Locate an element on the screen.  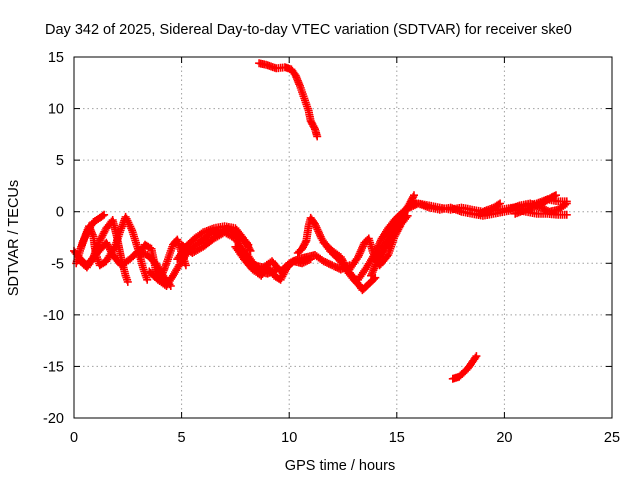
x-tick-label: 15 is located at coordinates (397, 438).